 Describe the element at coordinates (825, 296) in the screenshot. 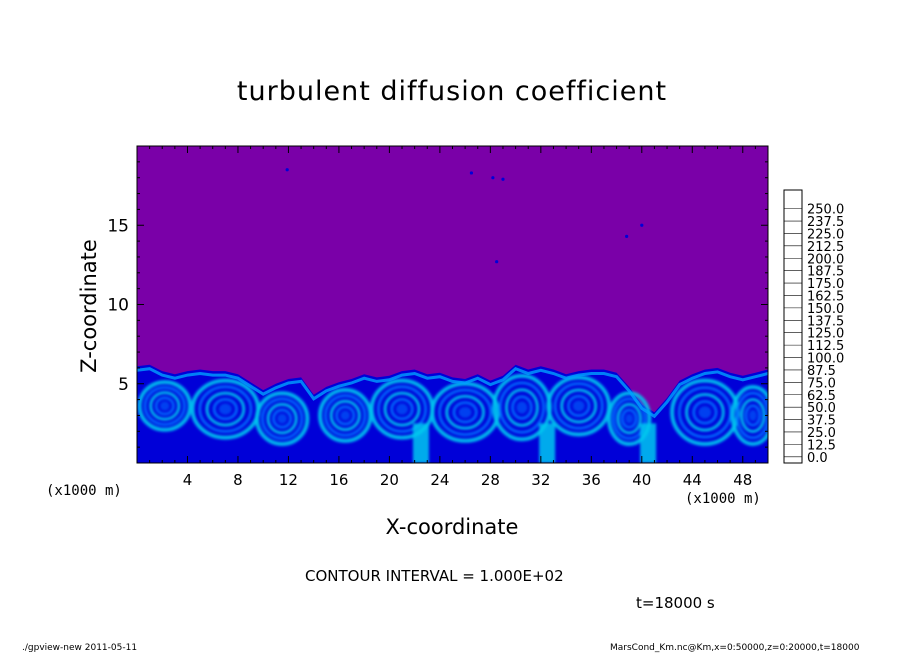

I see `colorbar-label: 162.5` at that location.